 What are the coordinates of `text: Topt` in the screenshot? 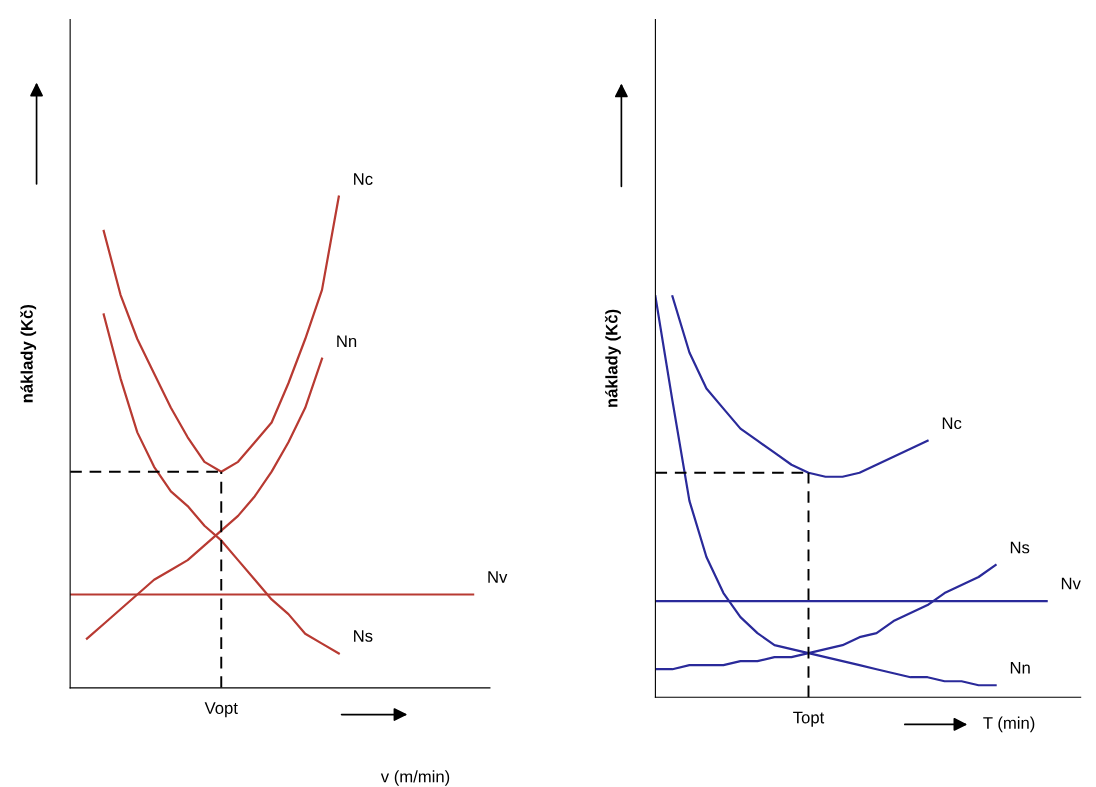 It's located at (809, 719).